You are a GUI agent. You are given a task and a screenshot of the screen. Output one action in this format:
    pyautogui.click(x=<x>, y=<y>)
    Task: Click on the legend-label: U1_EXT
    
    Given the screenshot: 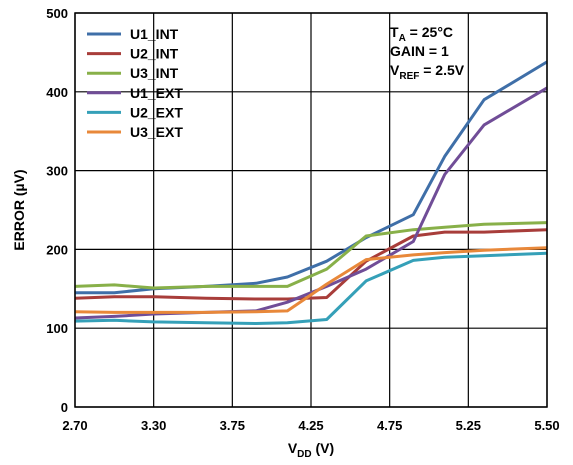 What is the action you would take?
    pyautogui.click(x=156, y=93)
    